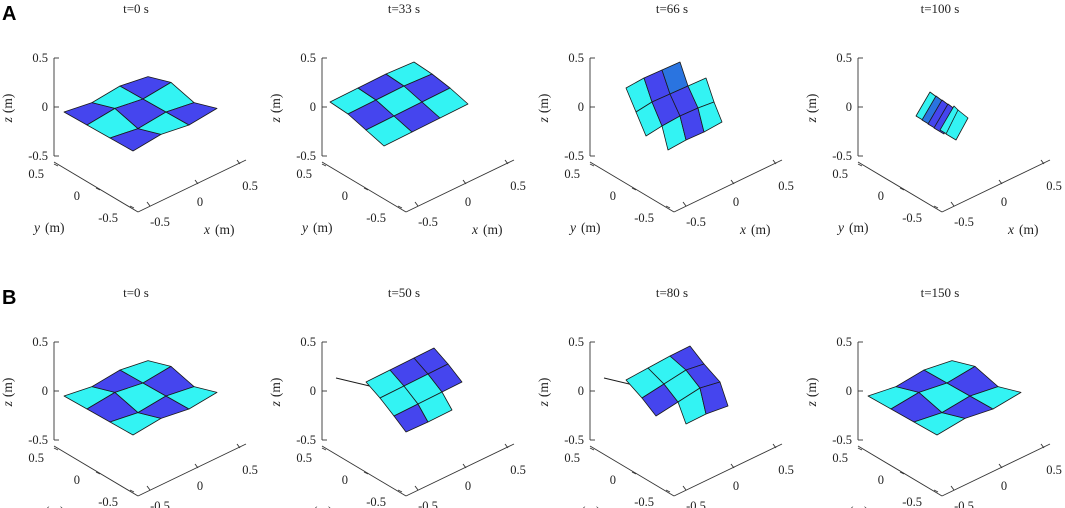  I want to click on panel-title: t=33 s, so click(404, 8).